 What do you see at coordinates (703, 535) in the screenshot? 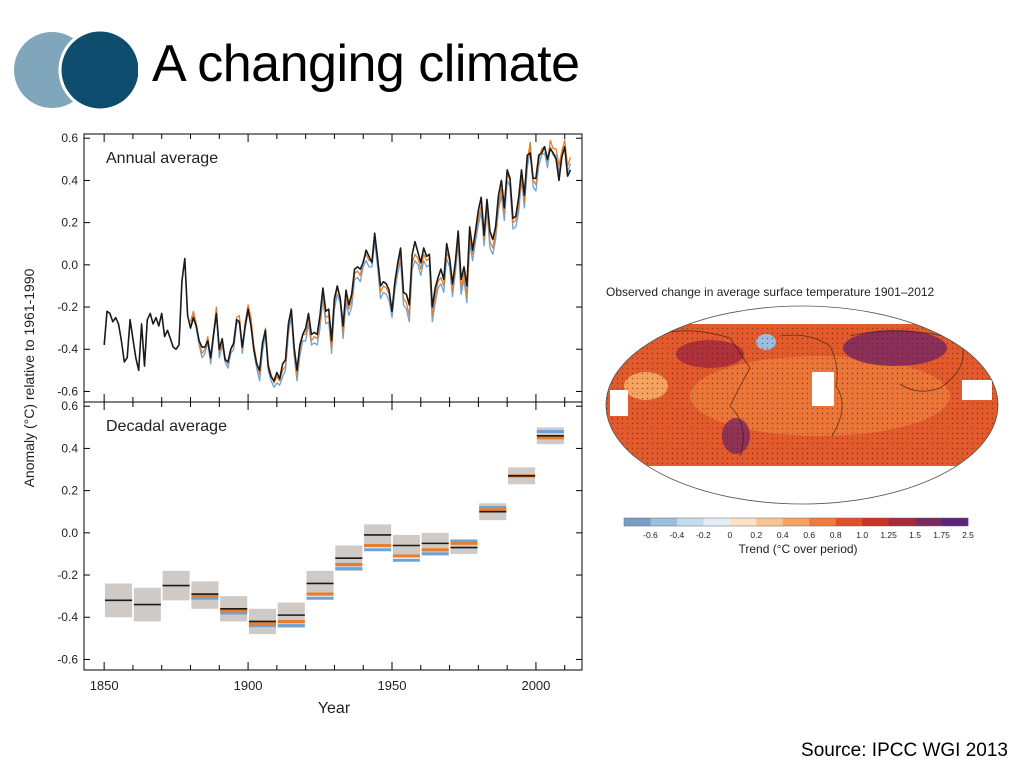
I see `colorbar-tick-label: -0.2` at bounding box center [703, 535].